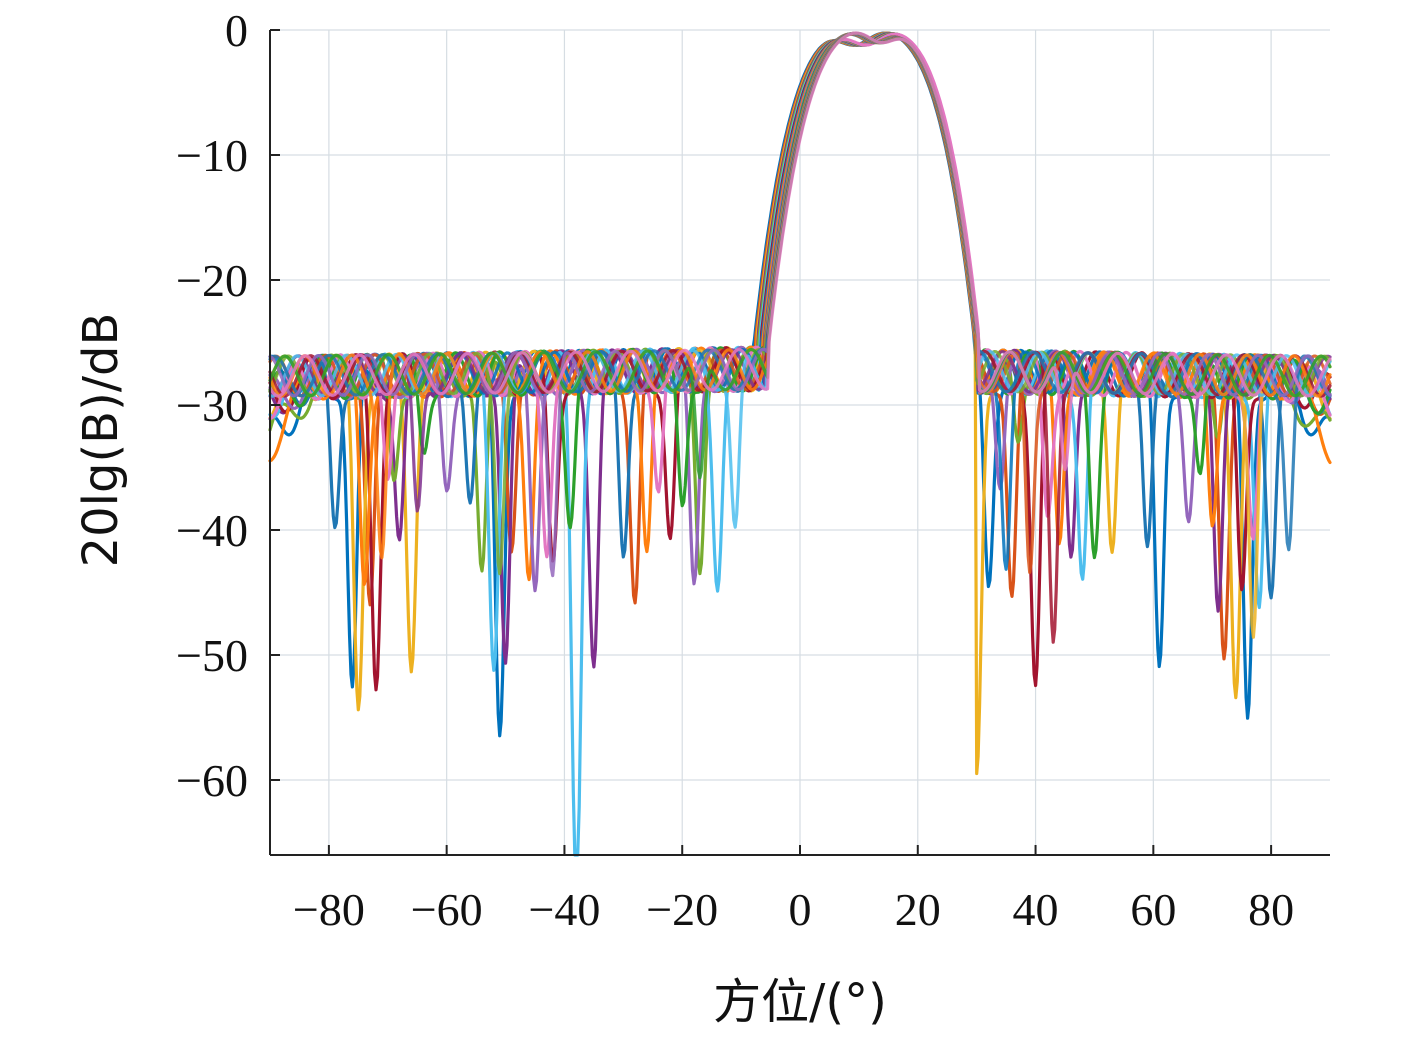 The image size is (1417, 1039). Describe the element at coordinates (1036, 909) in the screenshot. I see `x-tick-label: 40` at that location.